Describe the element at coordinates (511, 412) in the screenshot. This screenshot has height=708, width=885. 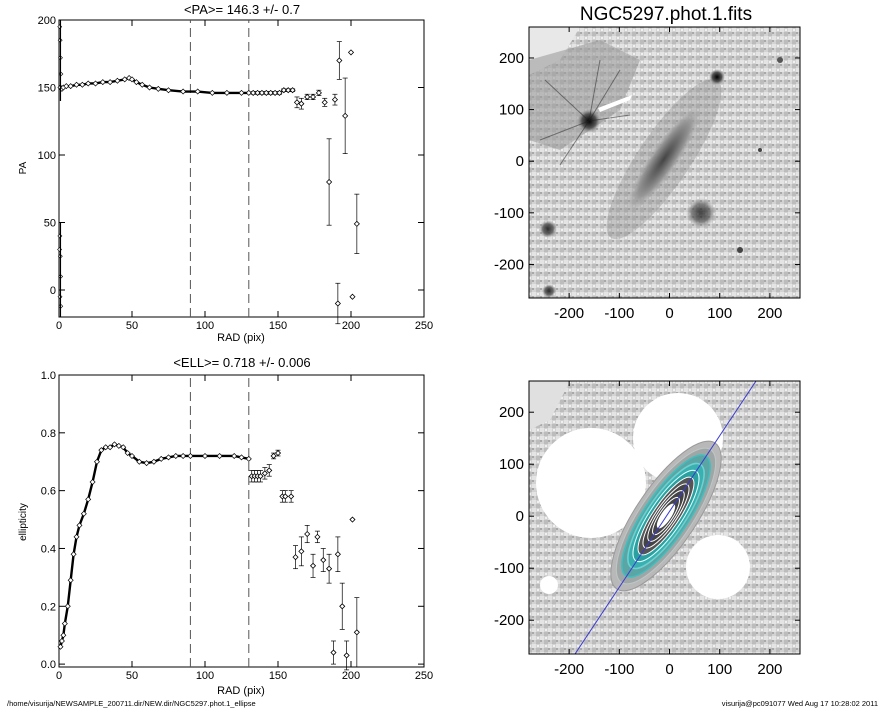
I see `mask-ytick-label: 200` at that location.